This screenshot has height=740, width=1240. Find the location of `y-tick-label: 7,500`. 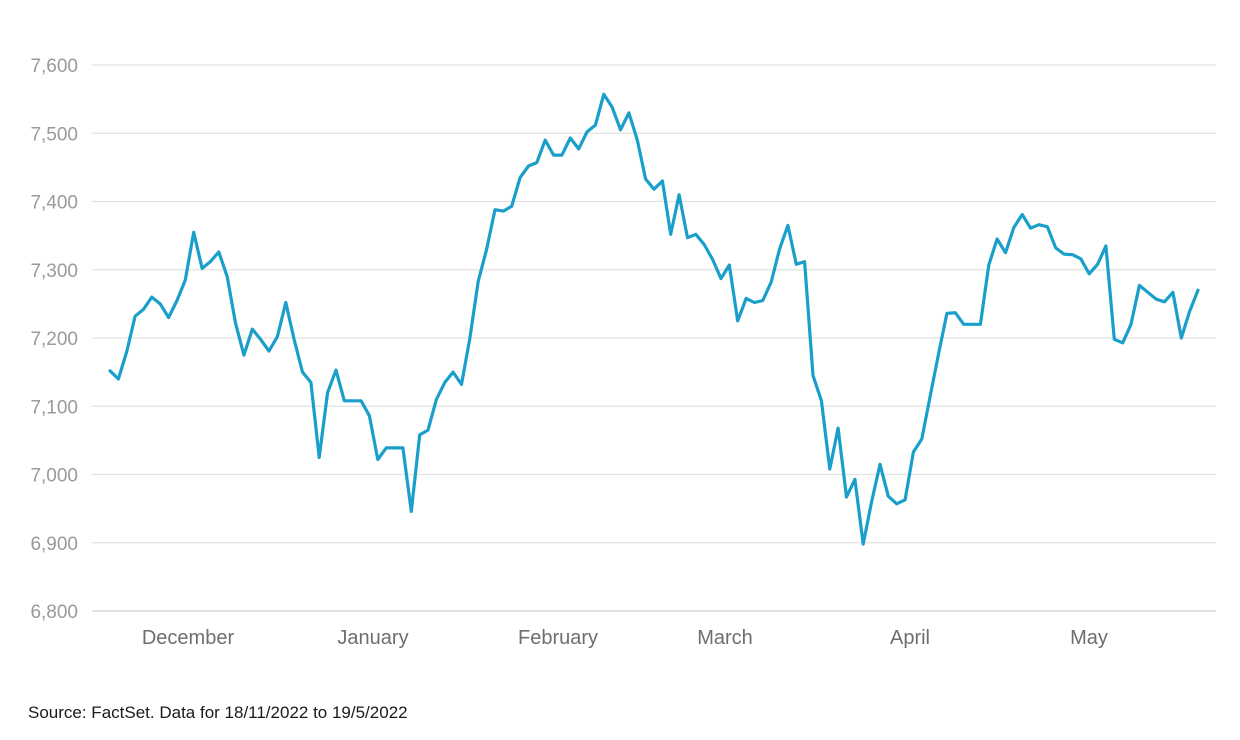

y-tick-label: 7,500 is located at coordinates (54, 134).